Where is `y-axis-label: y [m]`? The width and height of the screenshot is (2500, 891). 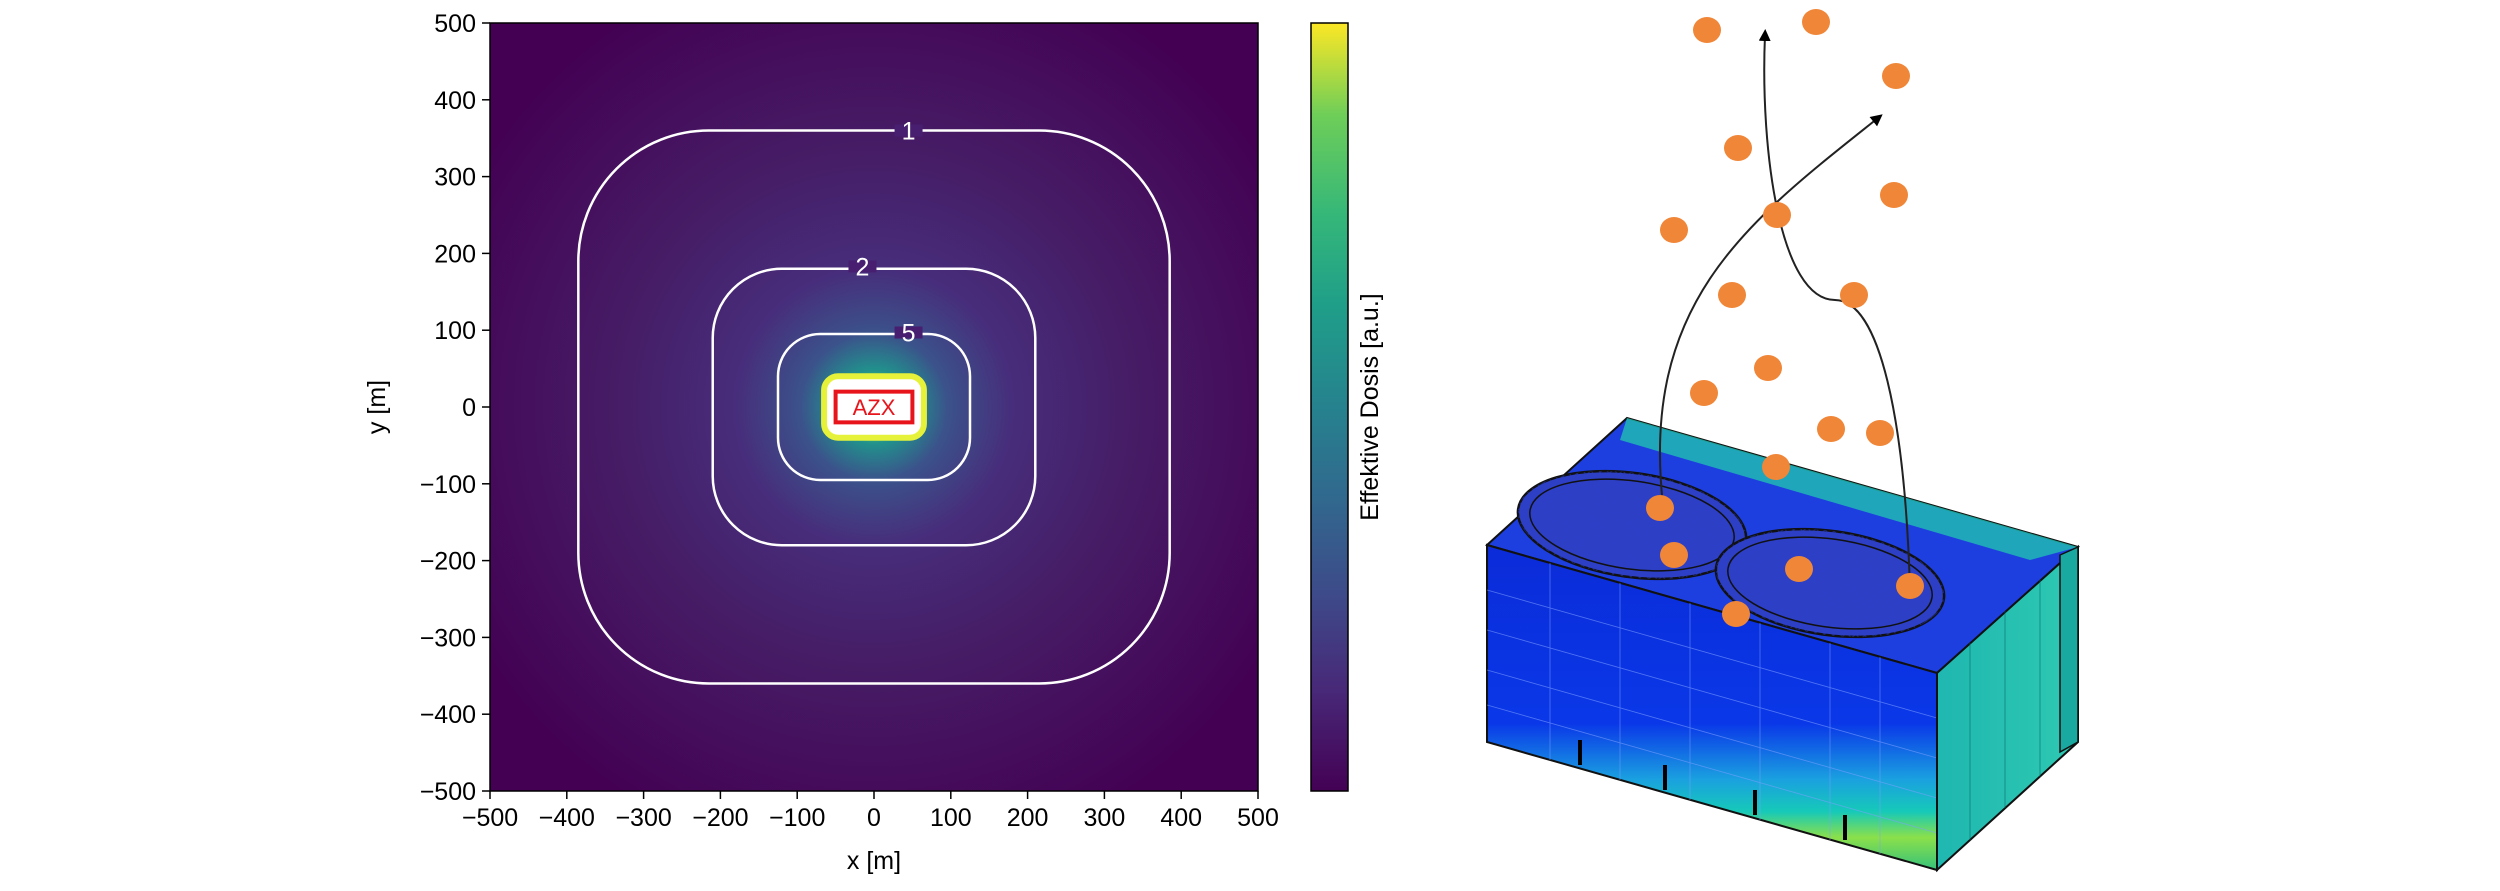 y-axis-label: y [m] is located at coordinates (377, 407).